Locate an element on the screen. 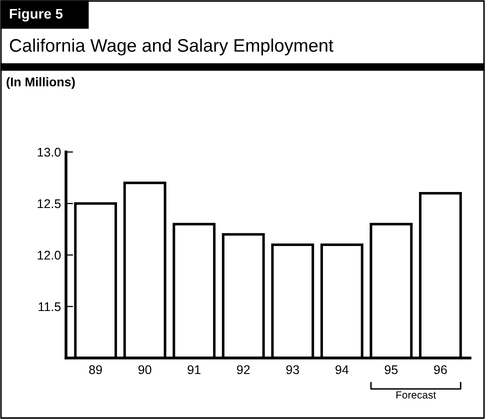 The width and height of the screenshot is (485, 419). y-tick-label: 12.5 is located at coordinates (49, 203).